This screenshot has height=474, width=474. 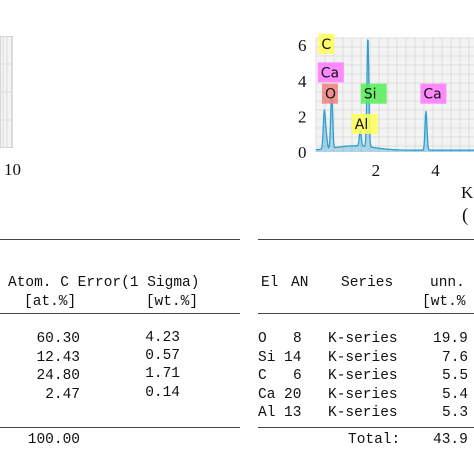 I want to click on left-chart-fragment, so click(x=7, y=92).